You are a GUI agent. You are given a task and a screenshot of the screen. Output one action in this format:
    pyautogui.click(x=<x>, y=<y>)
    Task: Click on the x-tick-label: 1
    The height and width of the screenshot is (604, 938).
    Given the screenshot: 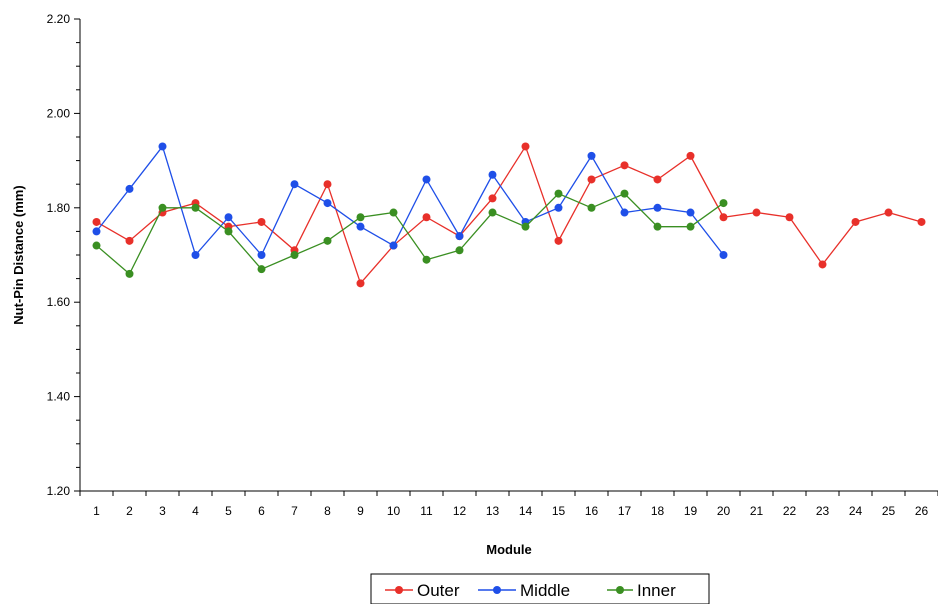 What is the action you would take?
    pyautogui.click(x=96, y=511)
    